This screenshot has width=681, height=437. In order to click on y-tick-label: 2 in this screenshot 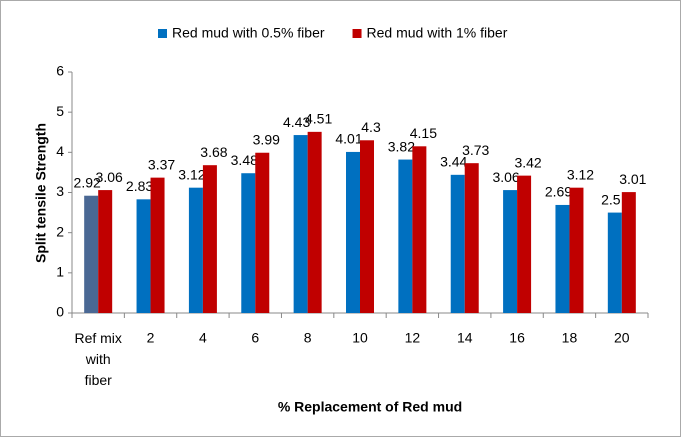, I will do `click(60, 231)`.